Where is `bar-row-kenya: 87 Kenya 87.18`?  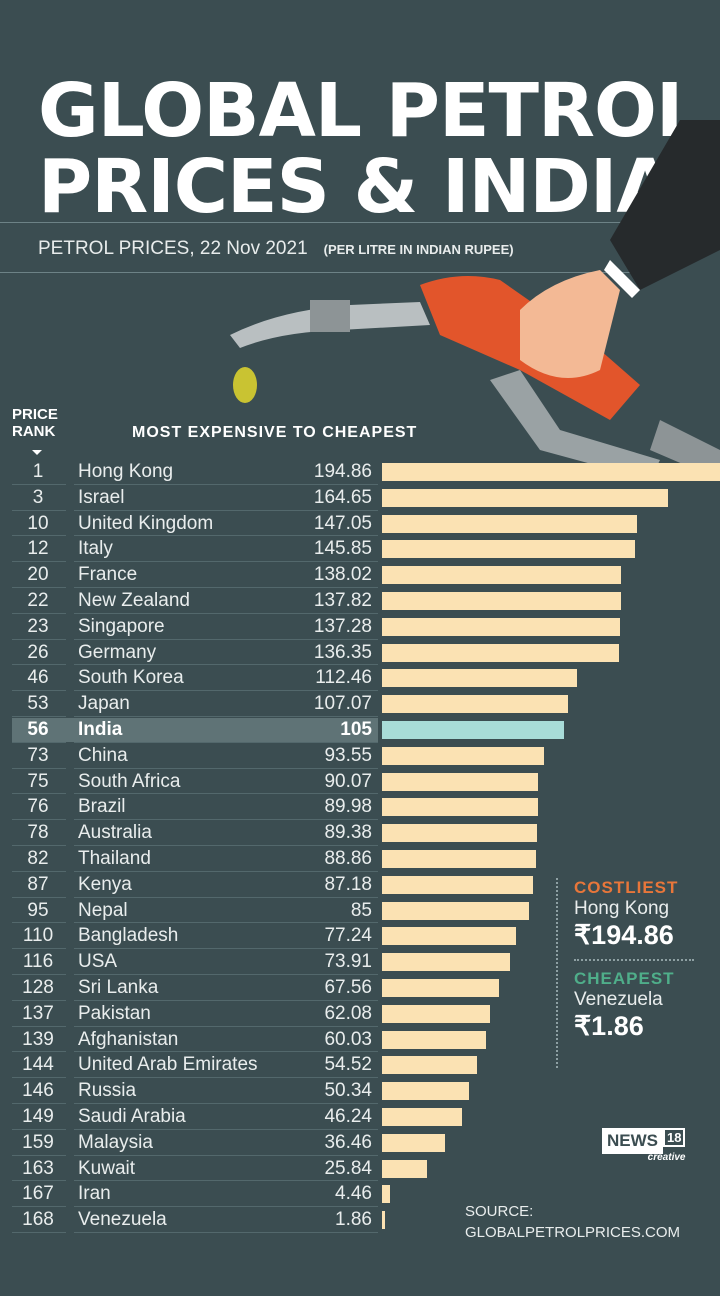
bar-row-kenya: 87 Kenya 87.18 is located at coordinates (360, 885).